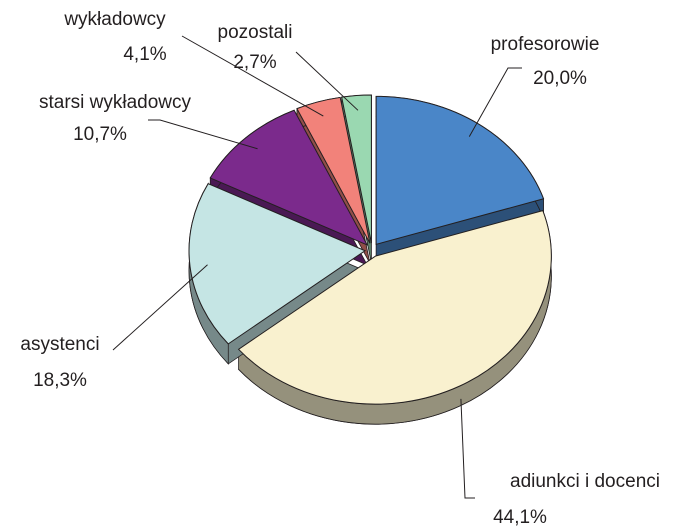 The height and width of the screenshot is (528, 682). What do you see at coordinates (115, 102) in the screenshot?
I see `slice-label: starsi wykładowcy` at bounding box center [115, 102].